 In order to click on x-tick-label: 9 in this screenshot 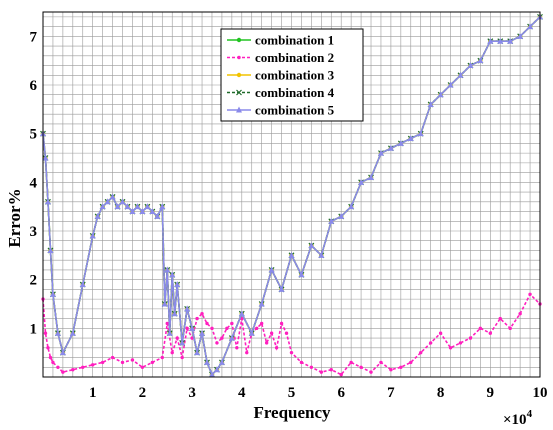, I will do `click(491, 393)`.